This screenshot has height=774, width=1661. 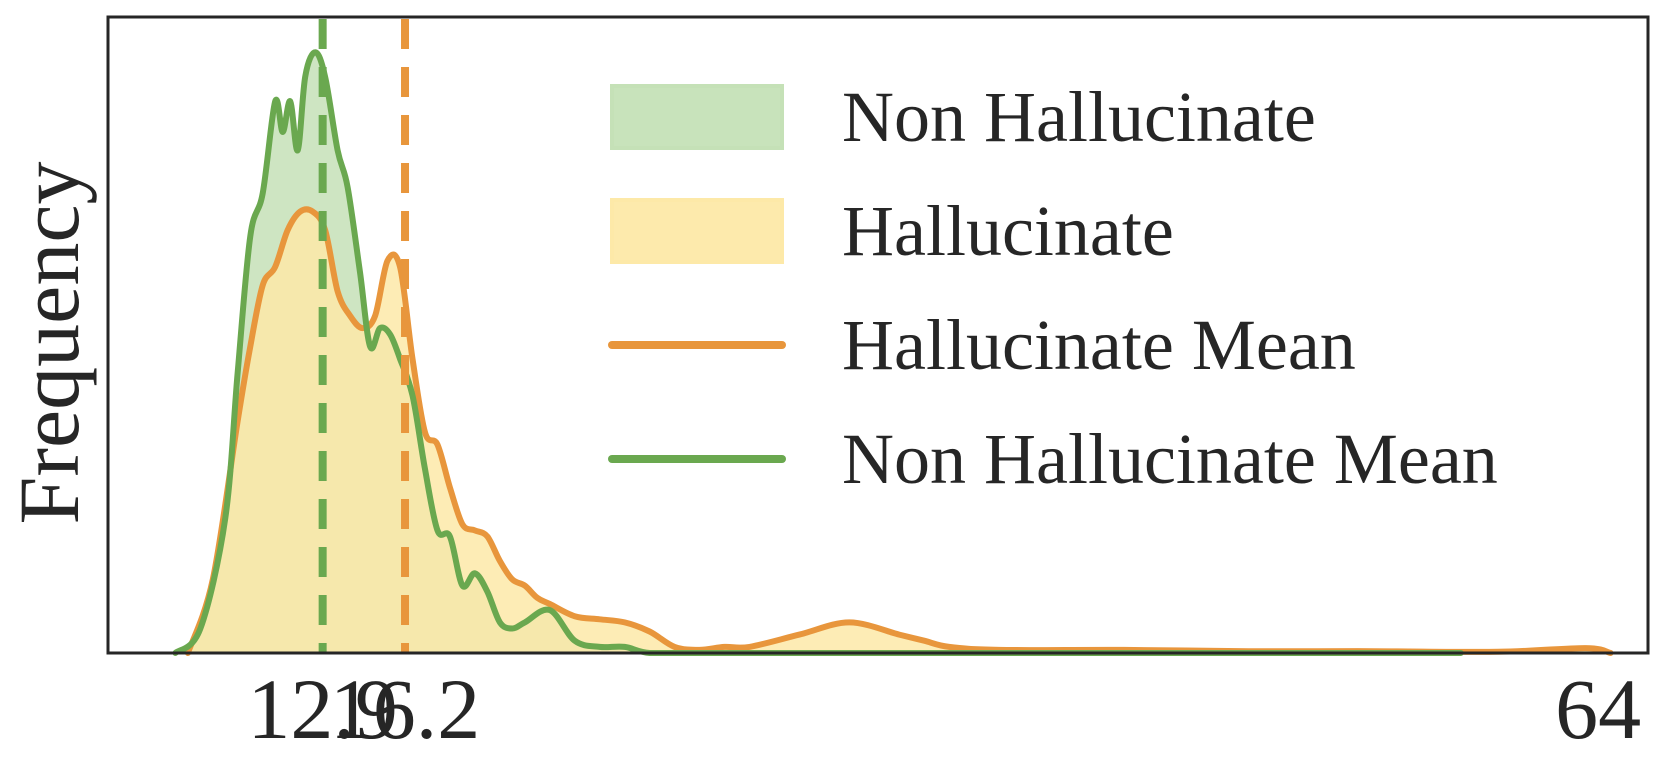 I want to click on legend-item-hallucinate: Hallucinate, so click(x=892, y=231).